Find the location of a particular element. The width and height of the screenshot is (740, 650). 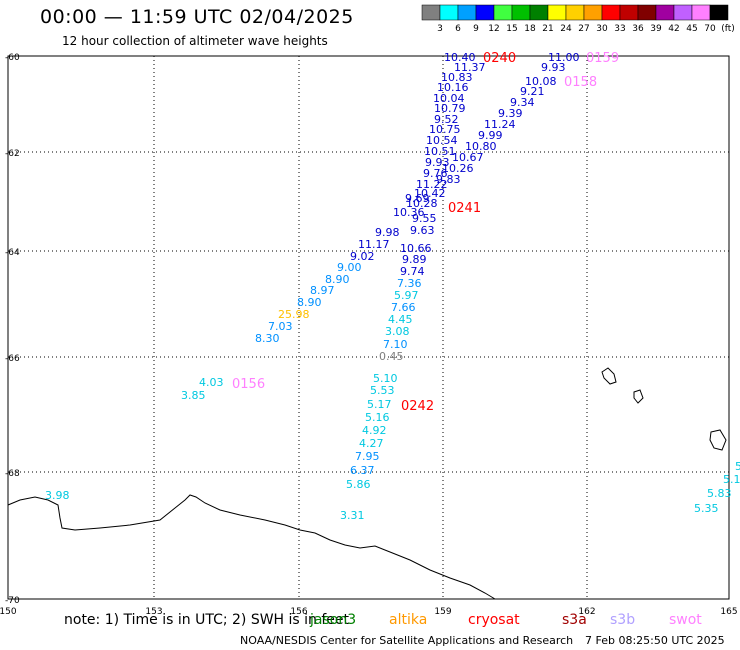

wave-height-label: 5 is located at coordinates (737, 466).